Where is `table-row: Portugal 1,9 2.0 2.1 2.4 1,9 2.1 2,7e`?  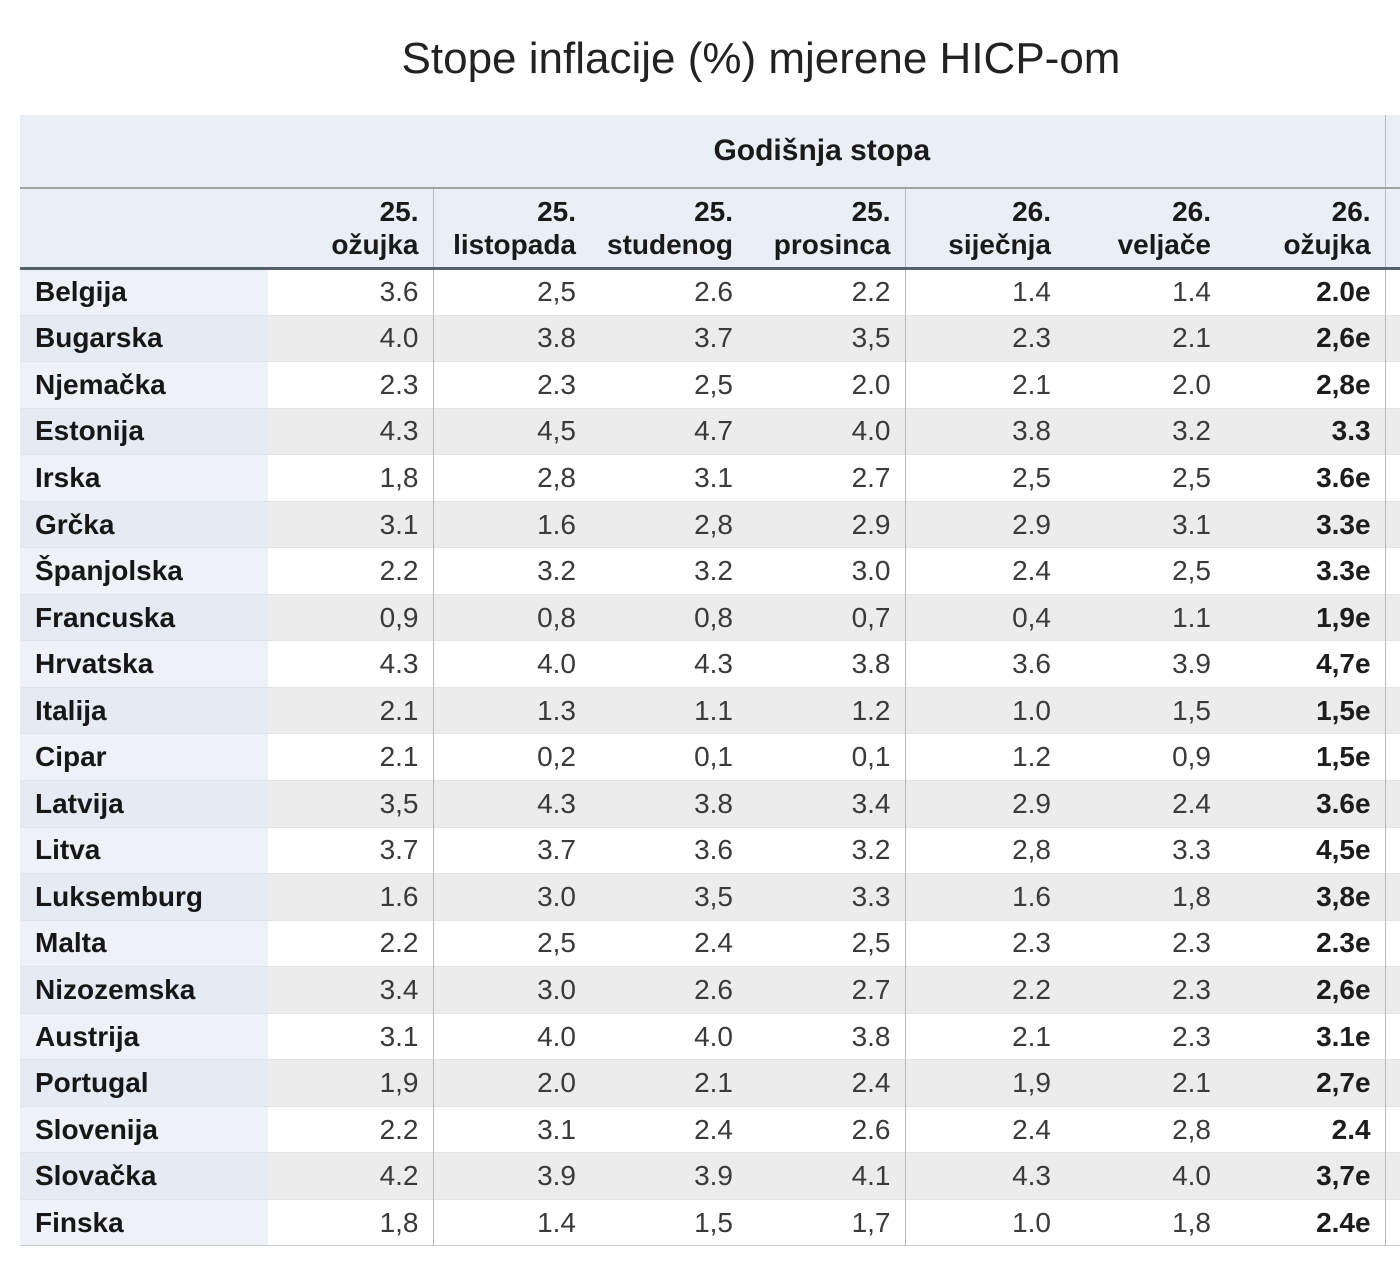
table-row: Portugal 1,9 2.0 2.1 2.4 1,9 2.1 2,7e is located at coordinates (710, 1083).